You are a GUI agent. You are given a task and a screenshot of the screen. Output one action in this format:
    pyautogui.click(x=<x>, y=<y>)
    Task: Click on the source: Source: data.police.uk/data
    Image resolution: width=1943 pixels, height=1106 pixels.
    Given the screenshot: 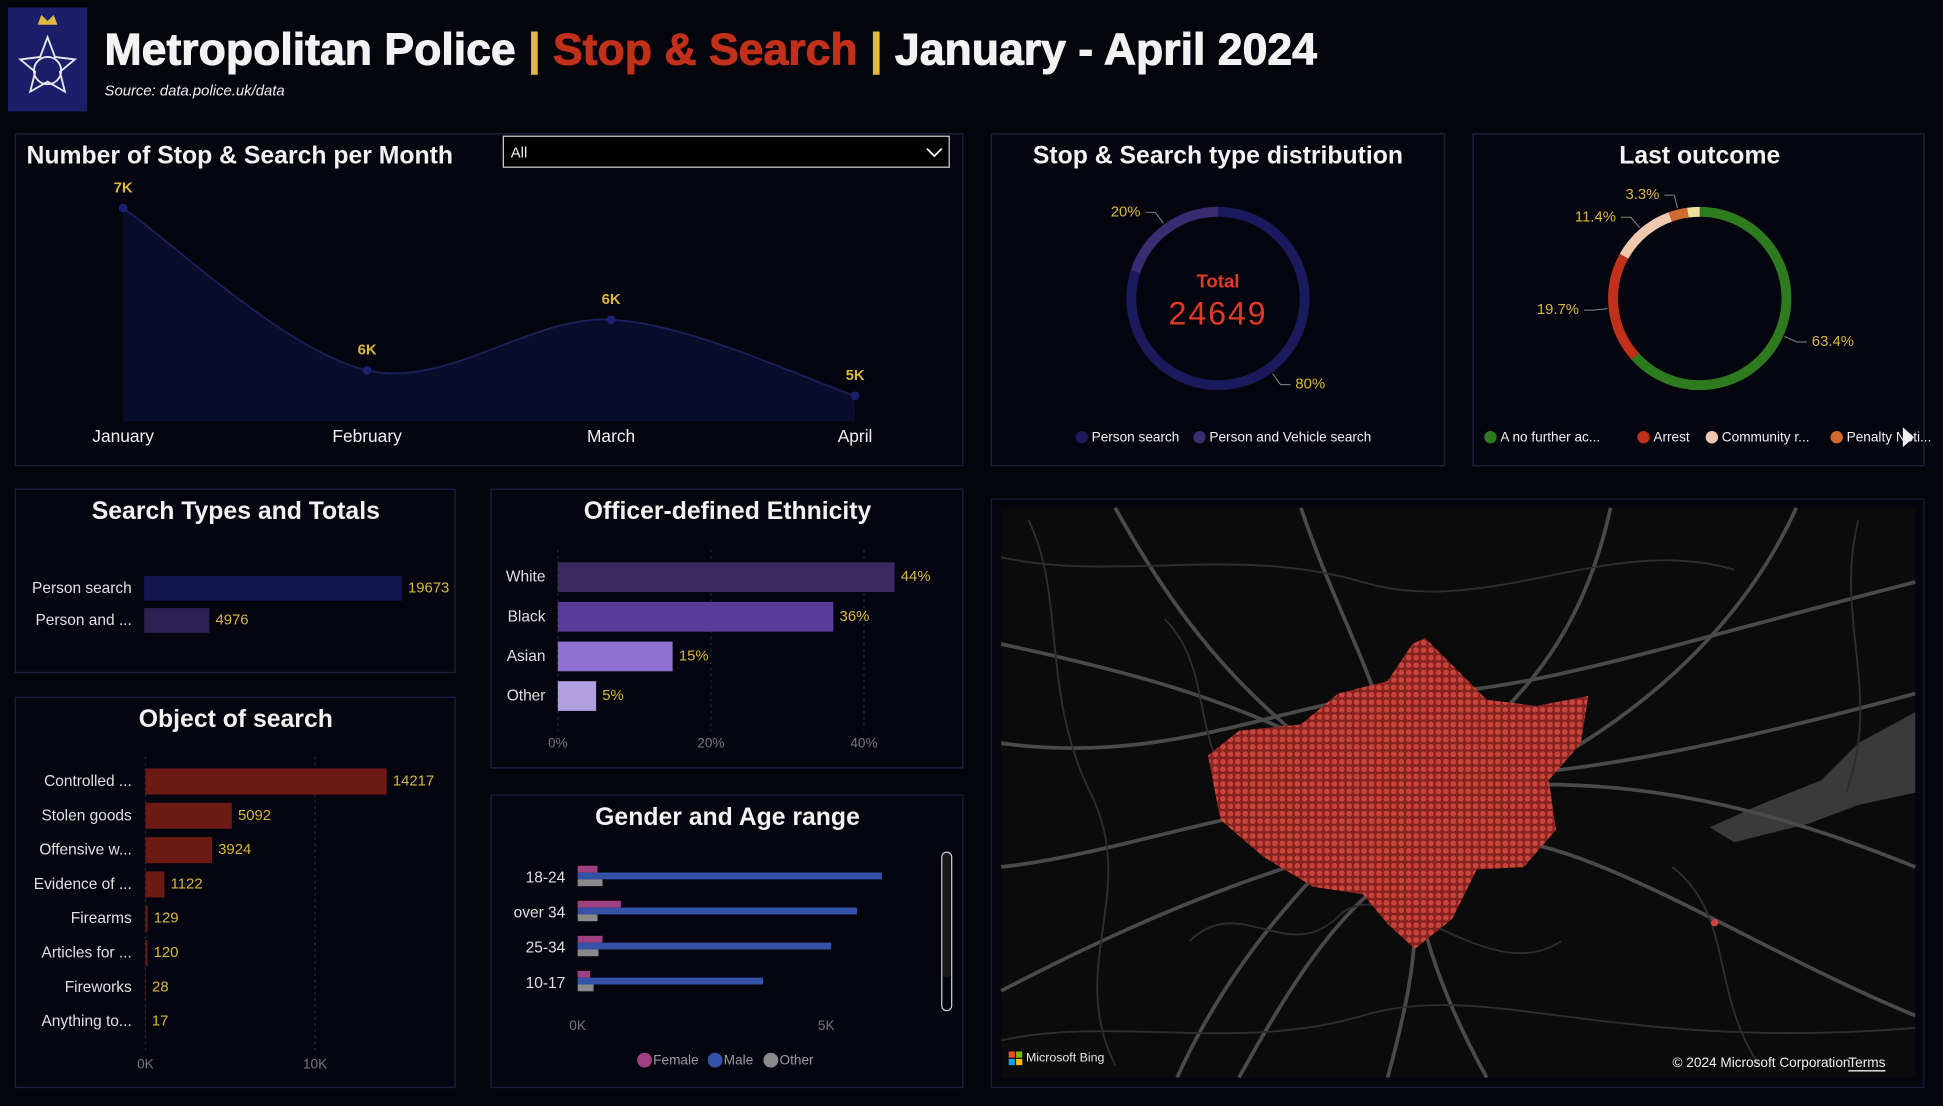 What is the action you would take?
    pyautogui.click(x=195, y=92)
    